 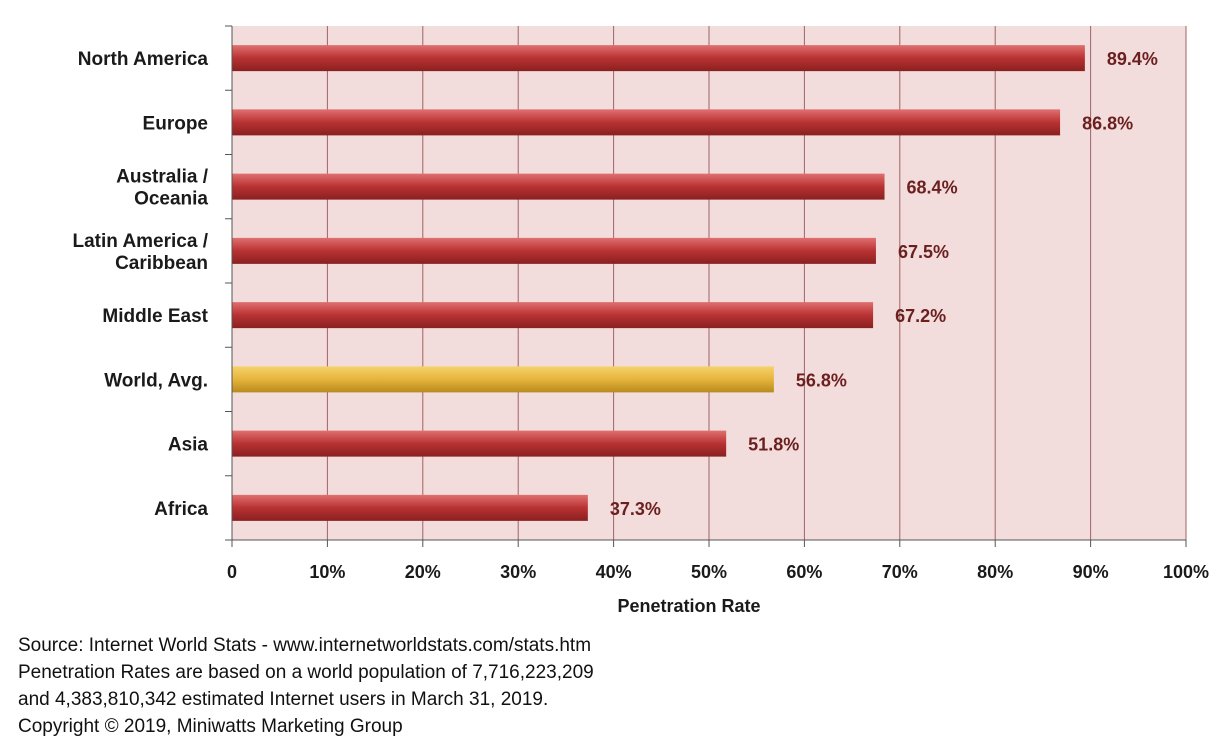 What do you see at coordinates (162, 188) in the screenshot?
I see `category-label: Australia / Oceania` at bounding box center [162, 188].